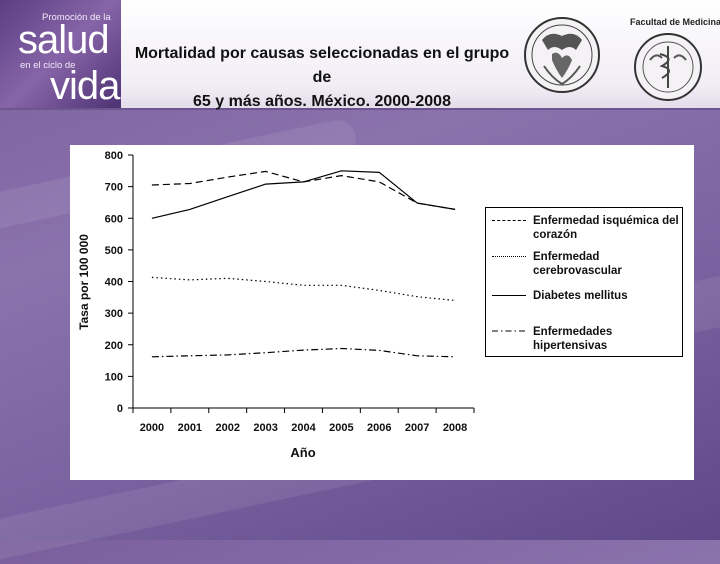 The height and width of the screenshot is (564, 720). Describe the element at coordinates (85, 86) in the screenshot. I see `logo-word-vida: vida` at that location.